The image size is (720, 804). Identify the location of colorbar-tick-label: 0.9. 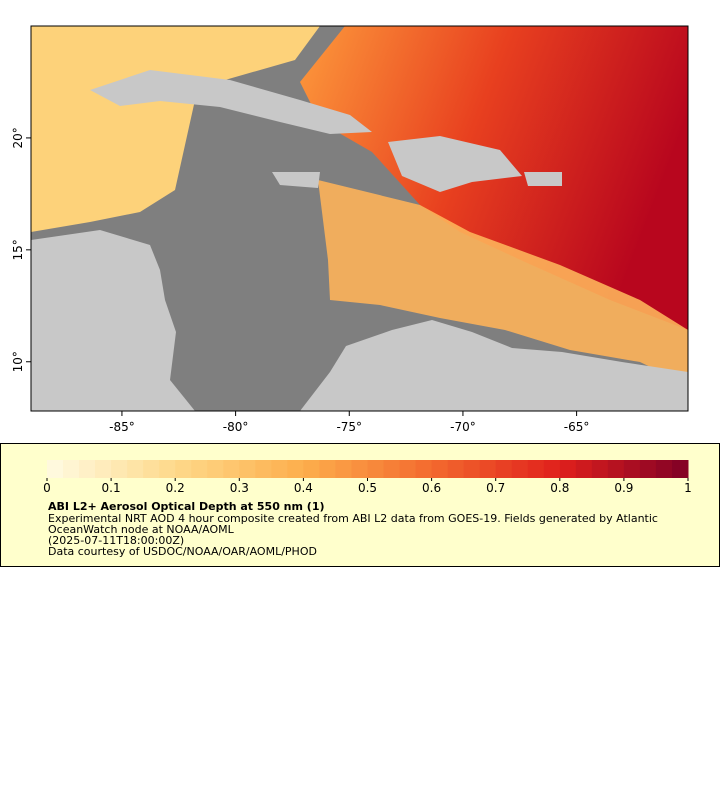
(623, 488).